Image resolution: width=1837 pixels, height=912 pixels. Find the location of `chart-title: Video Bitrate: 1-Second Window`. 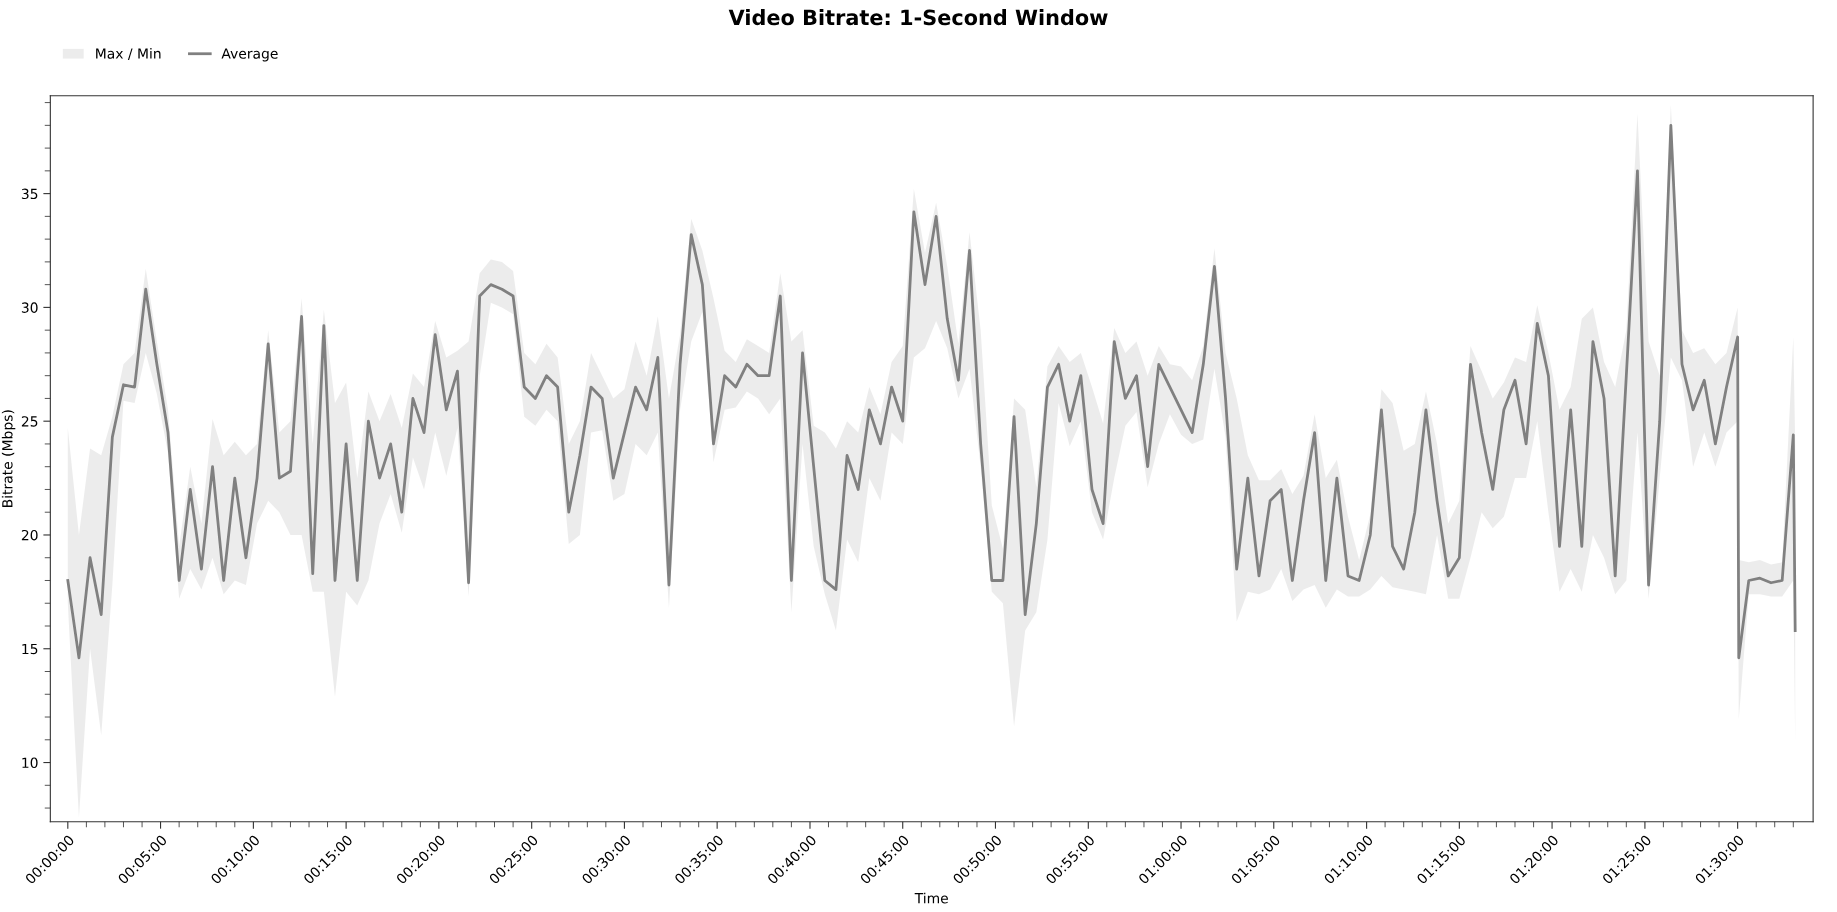

chart-title: Video Bitrate: 1-Second Window is located at coordinates (918, 17).